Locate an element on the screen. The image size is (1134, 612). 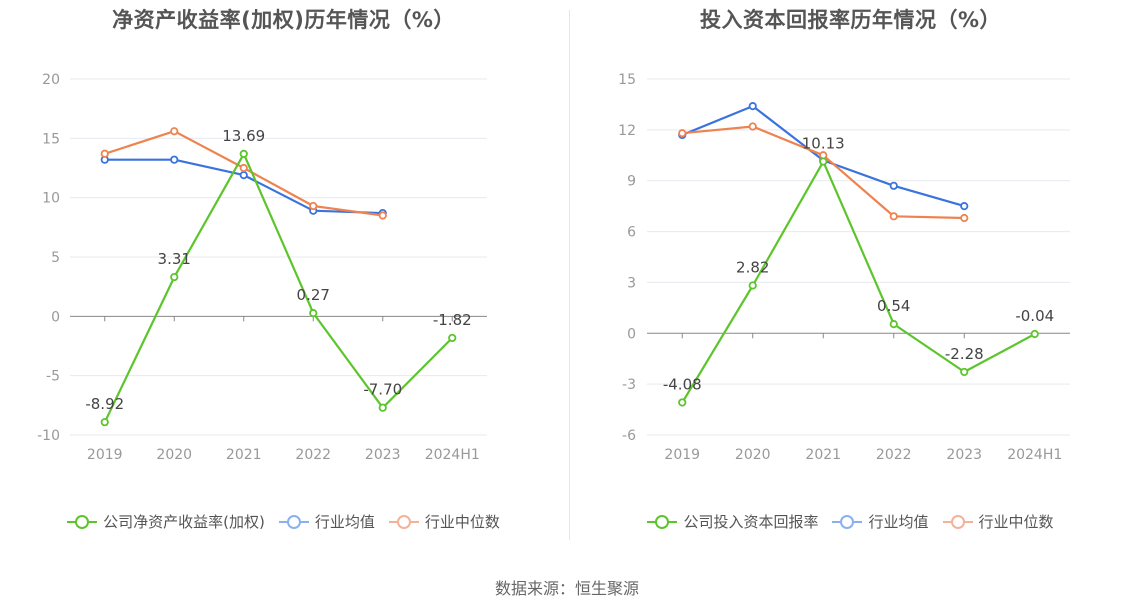
y-tick-label: -6 is located at coordinates (629, 436).